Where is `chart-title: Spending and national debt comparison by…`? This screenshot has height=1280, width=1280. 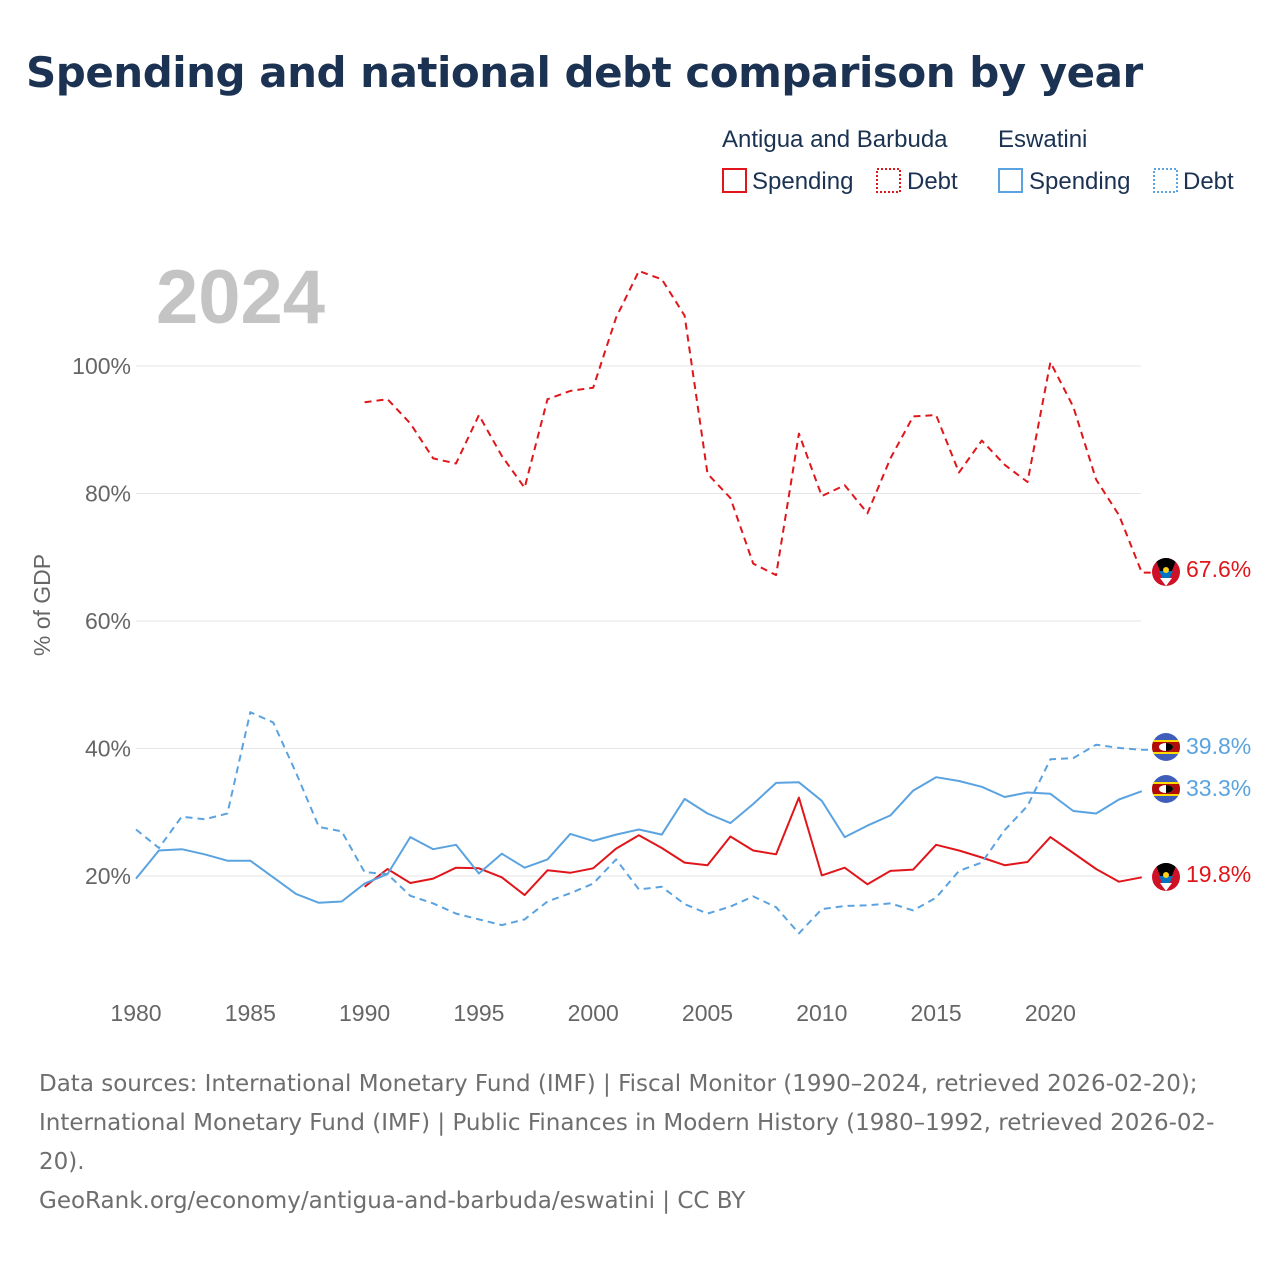 chart-title: Spending and national debt comparison by… is located at coordinates (584, 72).